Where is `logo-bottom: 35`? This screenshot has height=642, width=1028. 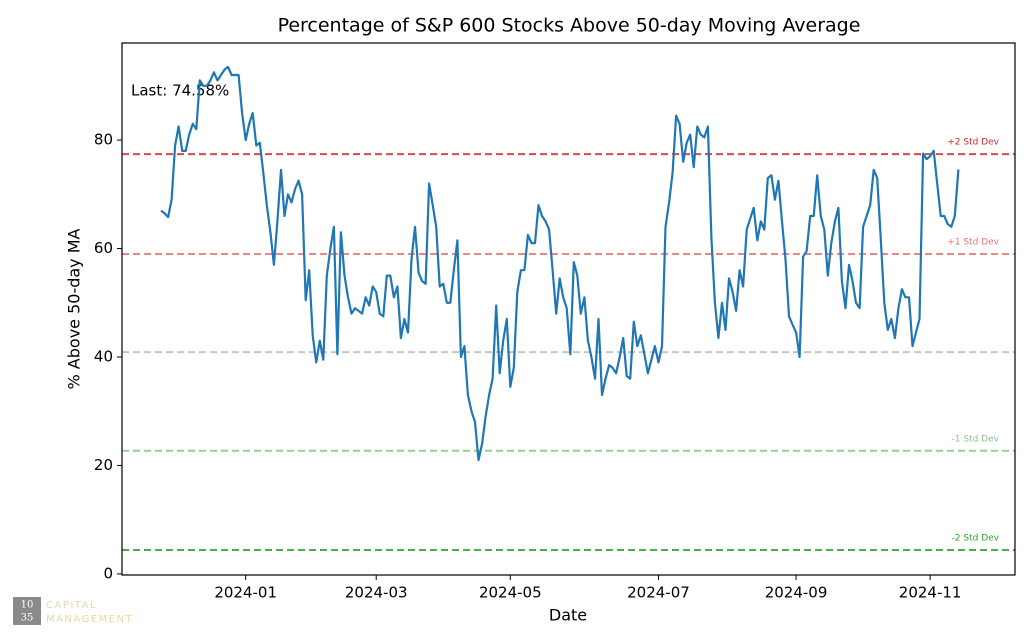
logo-bottom: 35 is located at coordinates (27, 618).